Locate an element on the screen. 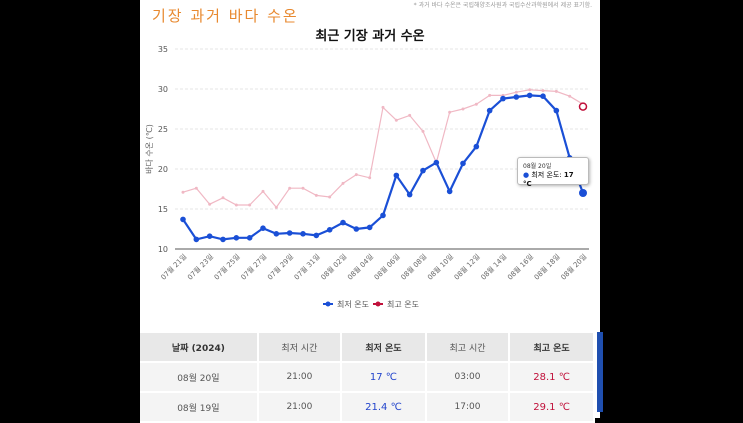 This screenshot has height=423, width=743. cell-low-temp: 21.4 ℃ is located at coordinates (384, 408).